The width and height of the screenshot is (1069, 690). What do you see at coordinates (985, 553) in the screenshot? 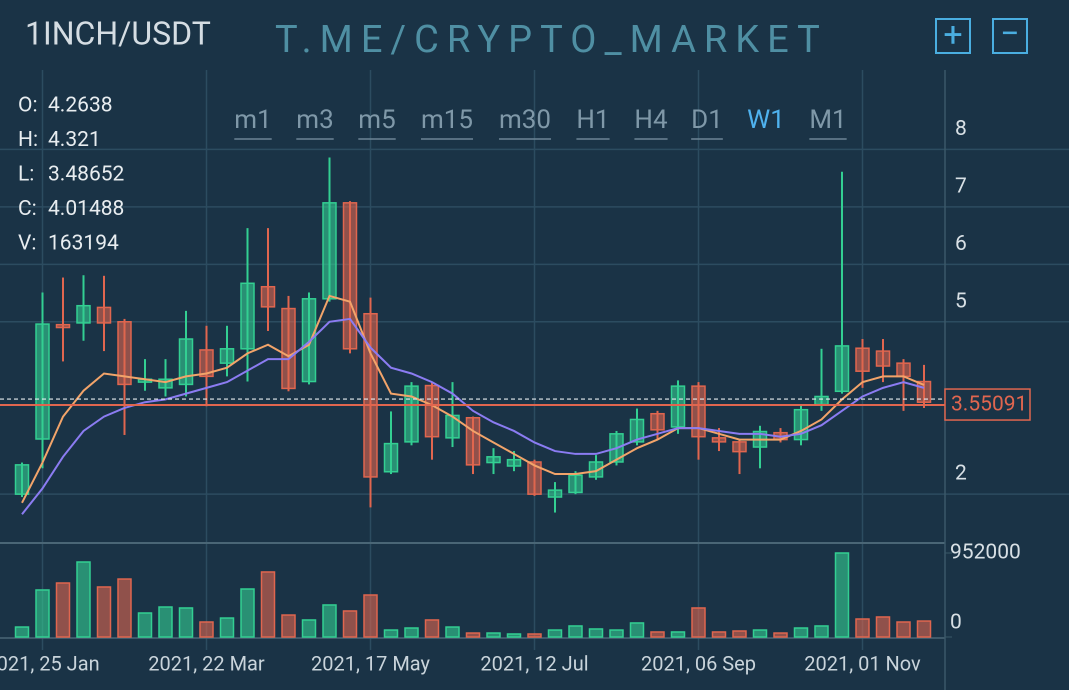
I see `volume-tick-label: 952000` at bounding box center [985, 553].